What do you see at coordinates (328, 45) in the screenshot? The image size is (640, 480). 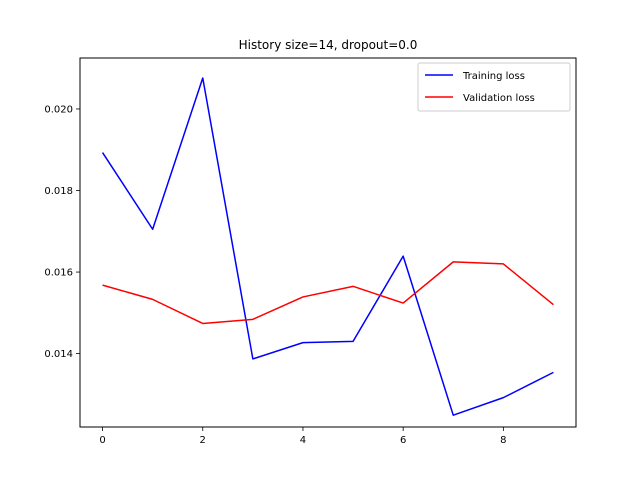 I see `chart-title: History size=14, dropout=0.0` at bounding box center [328, 45].